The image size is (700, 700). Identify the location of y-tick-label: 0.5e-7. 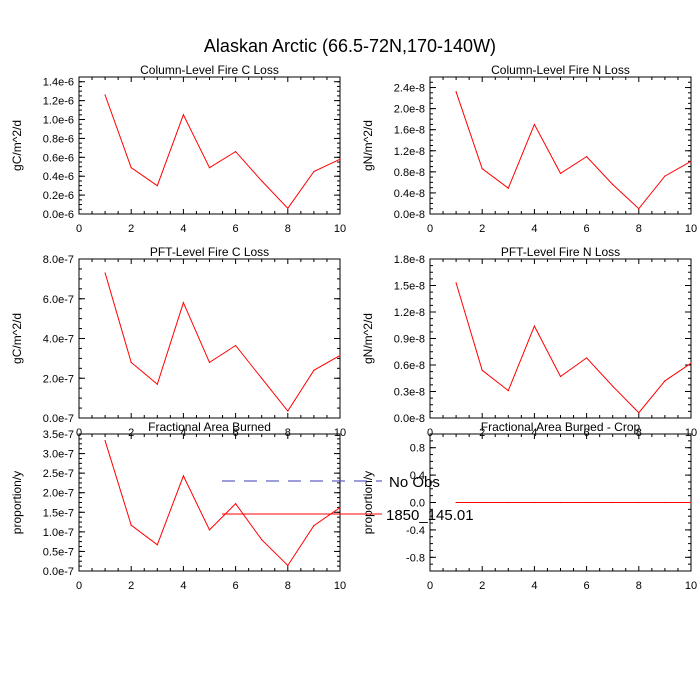
(58, 552).